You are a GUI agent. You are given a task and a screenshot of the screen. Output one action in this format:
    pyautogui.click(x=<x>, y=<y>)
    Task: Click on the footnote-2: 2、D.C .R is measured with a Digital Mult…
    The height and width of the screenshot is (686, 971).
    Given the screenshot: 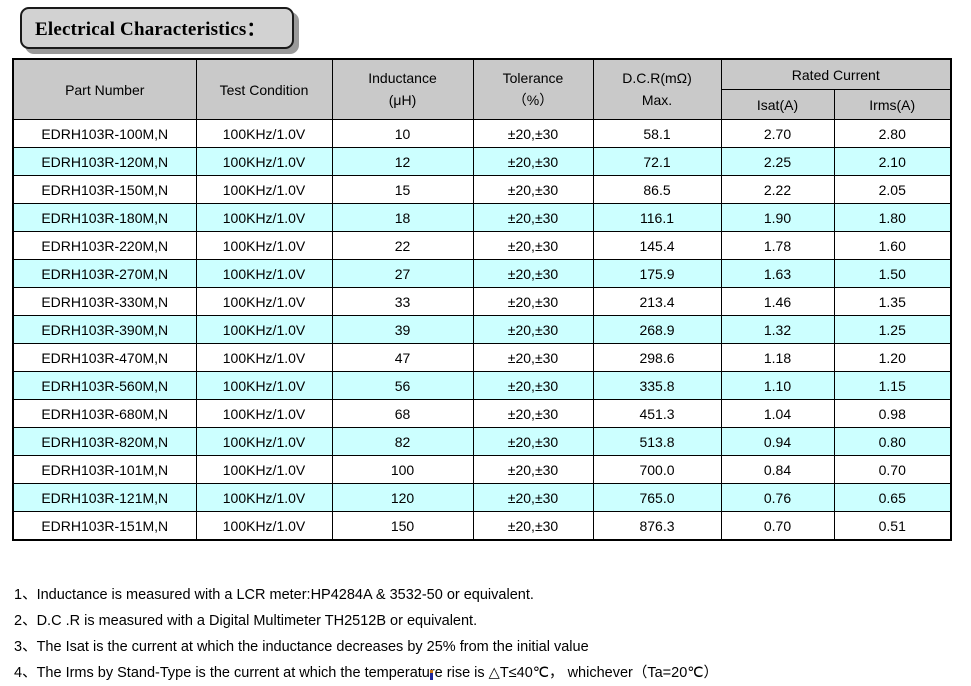 What is the action you would take?
    pyautogui.click(x=246, y=621)
    